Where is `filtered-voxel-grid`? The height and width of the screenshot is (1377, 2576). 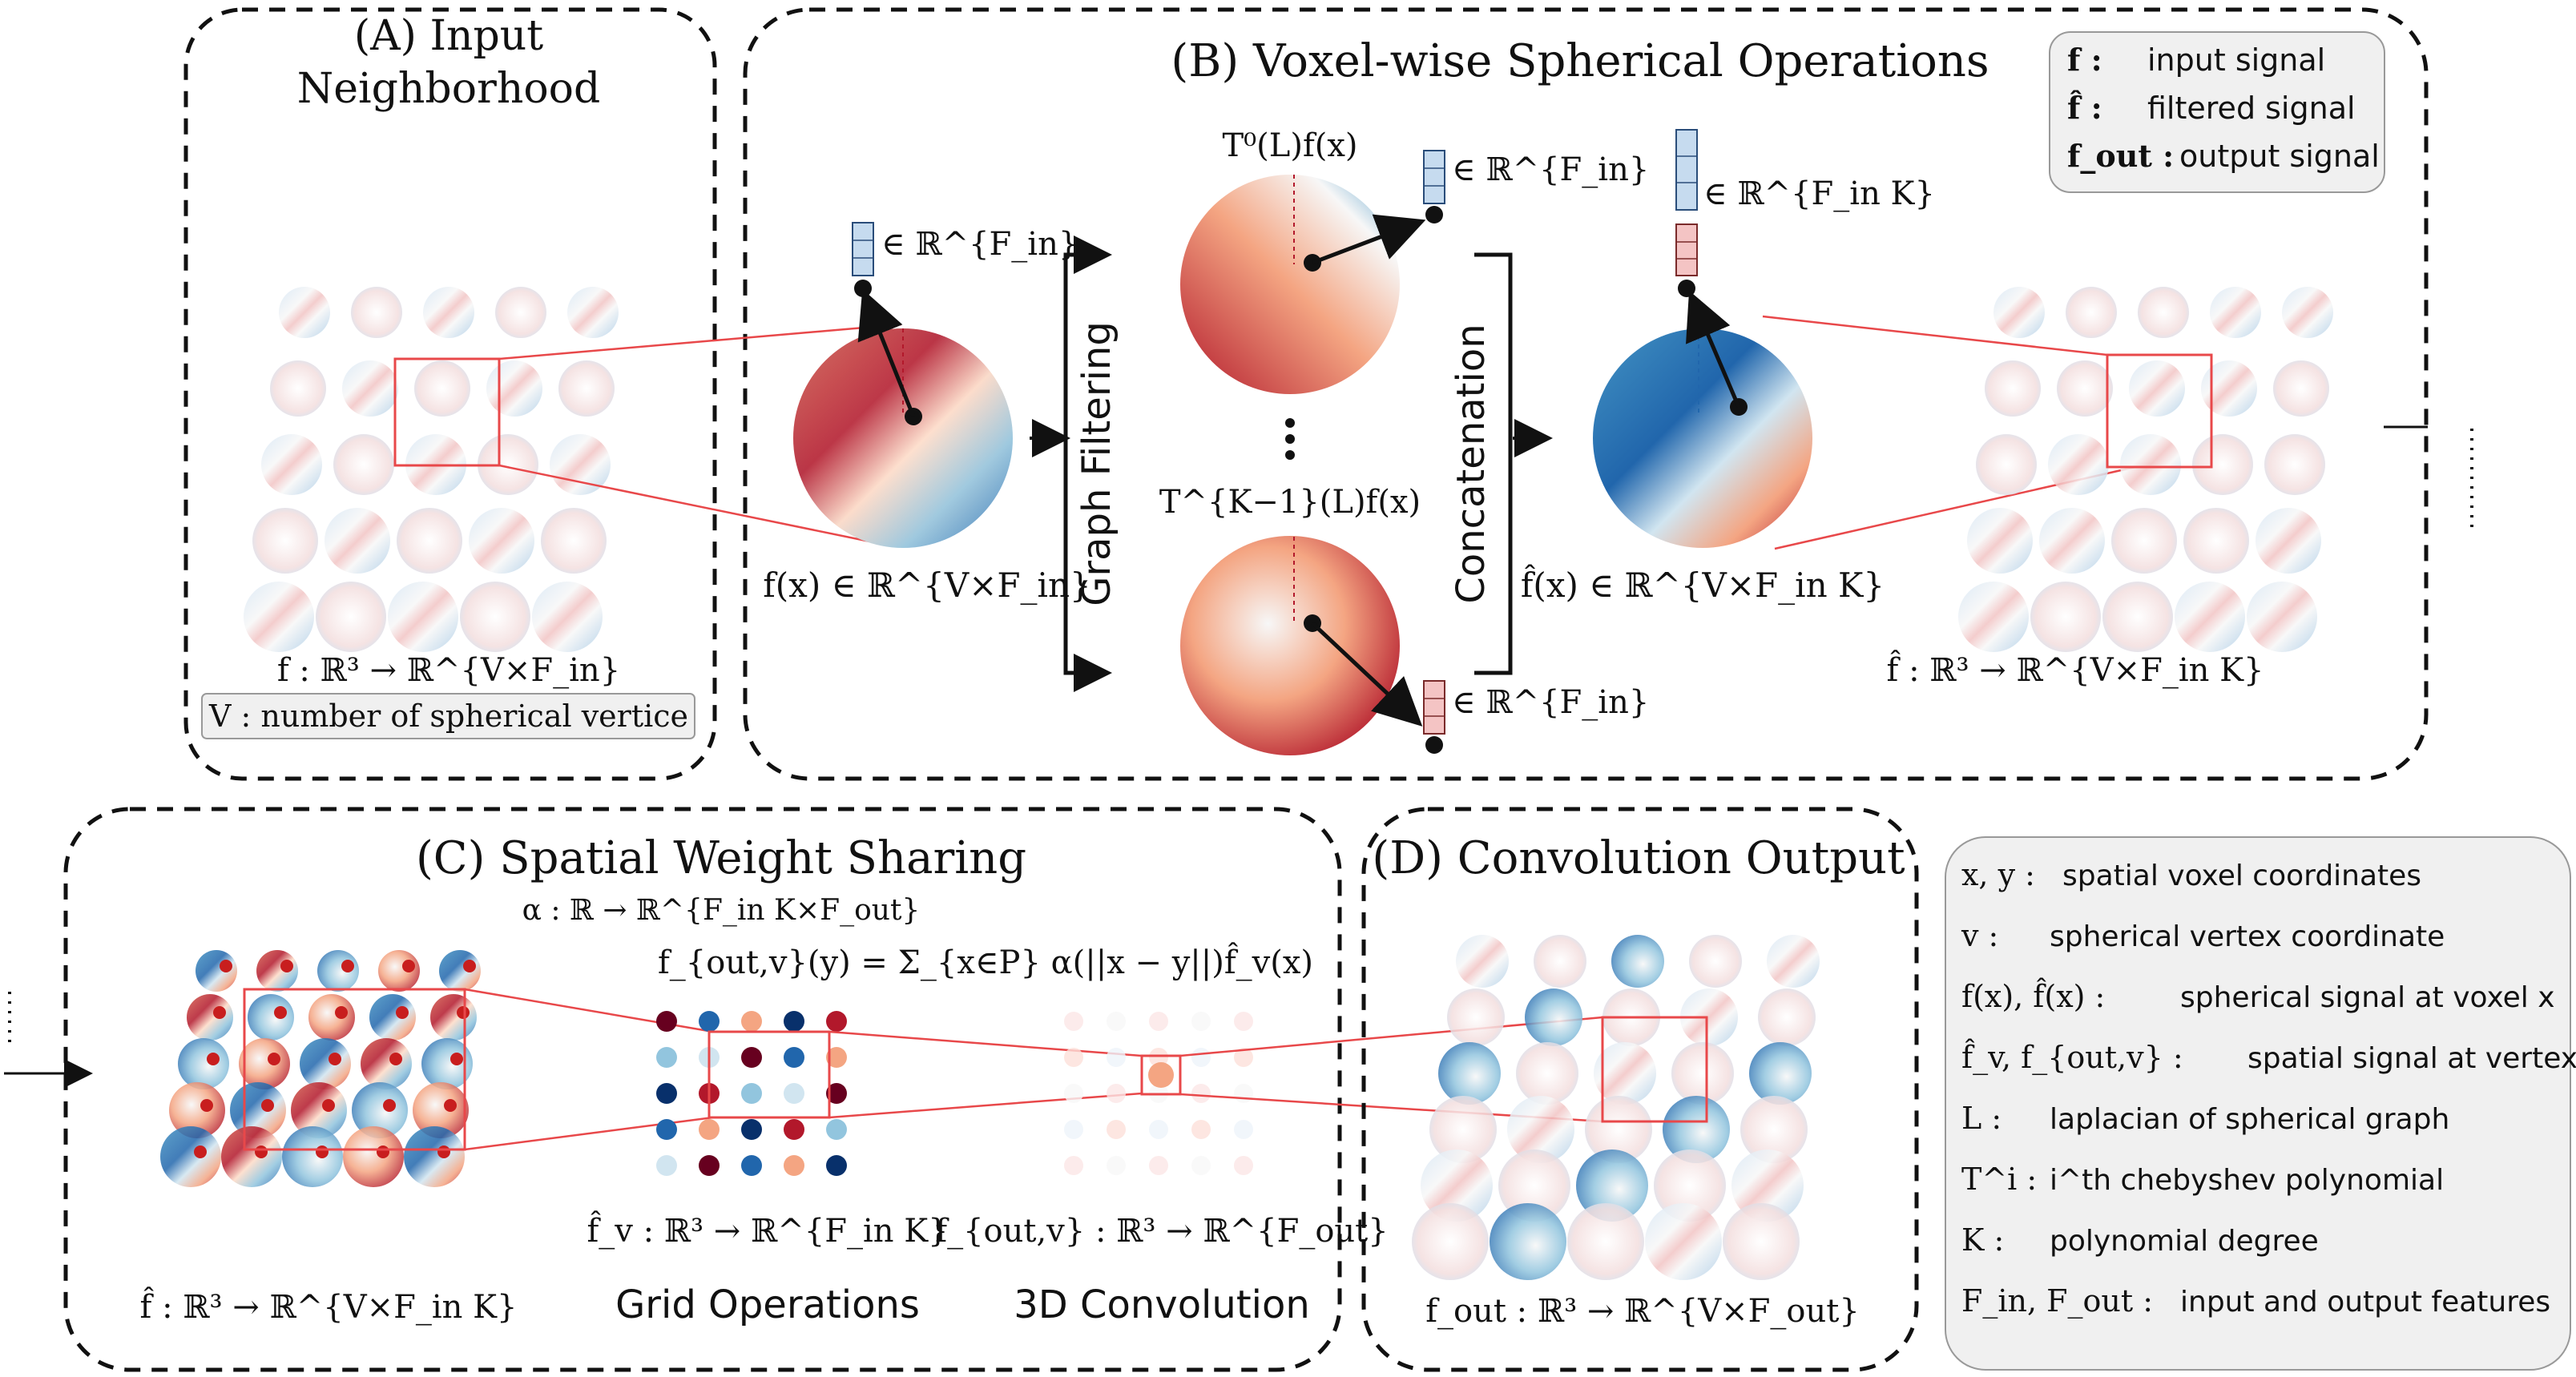
filtered-voxel-grid is located at coordinates (2145, 469).